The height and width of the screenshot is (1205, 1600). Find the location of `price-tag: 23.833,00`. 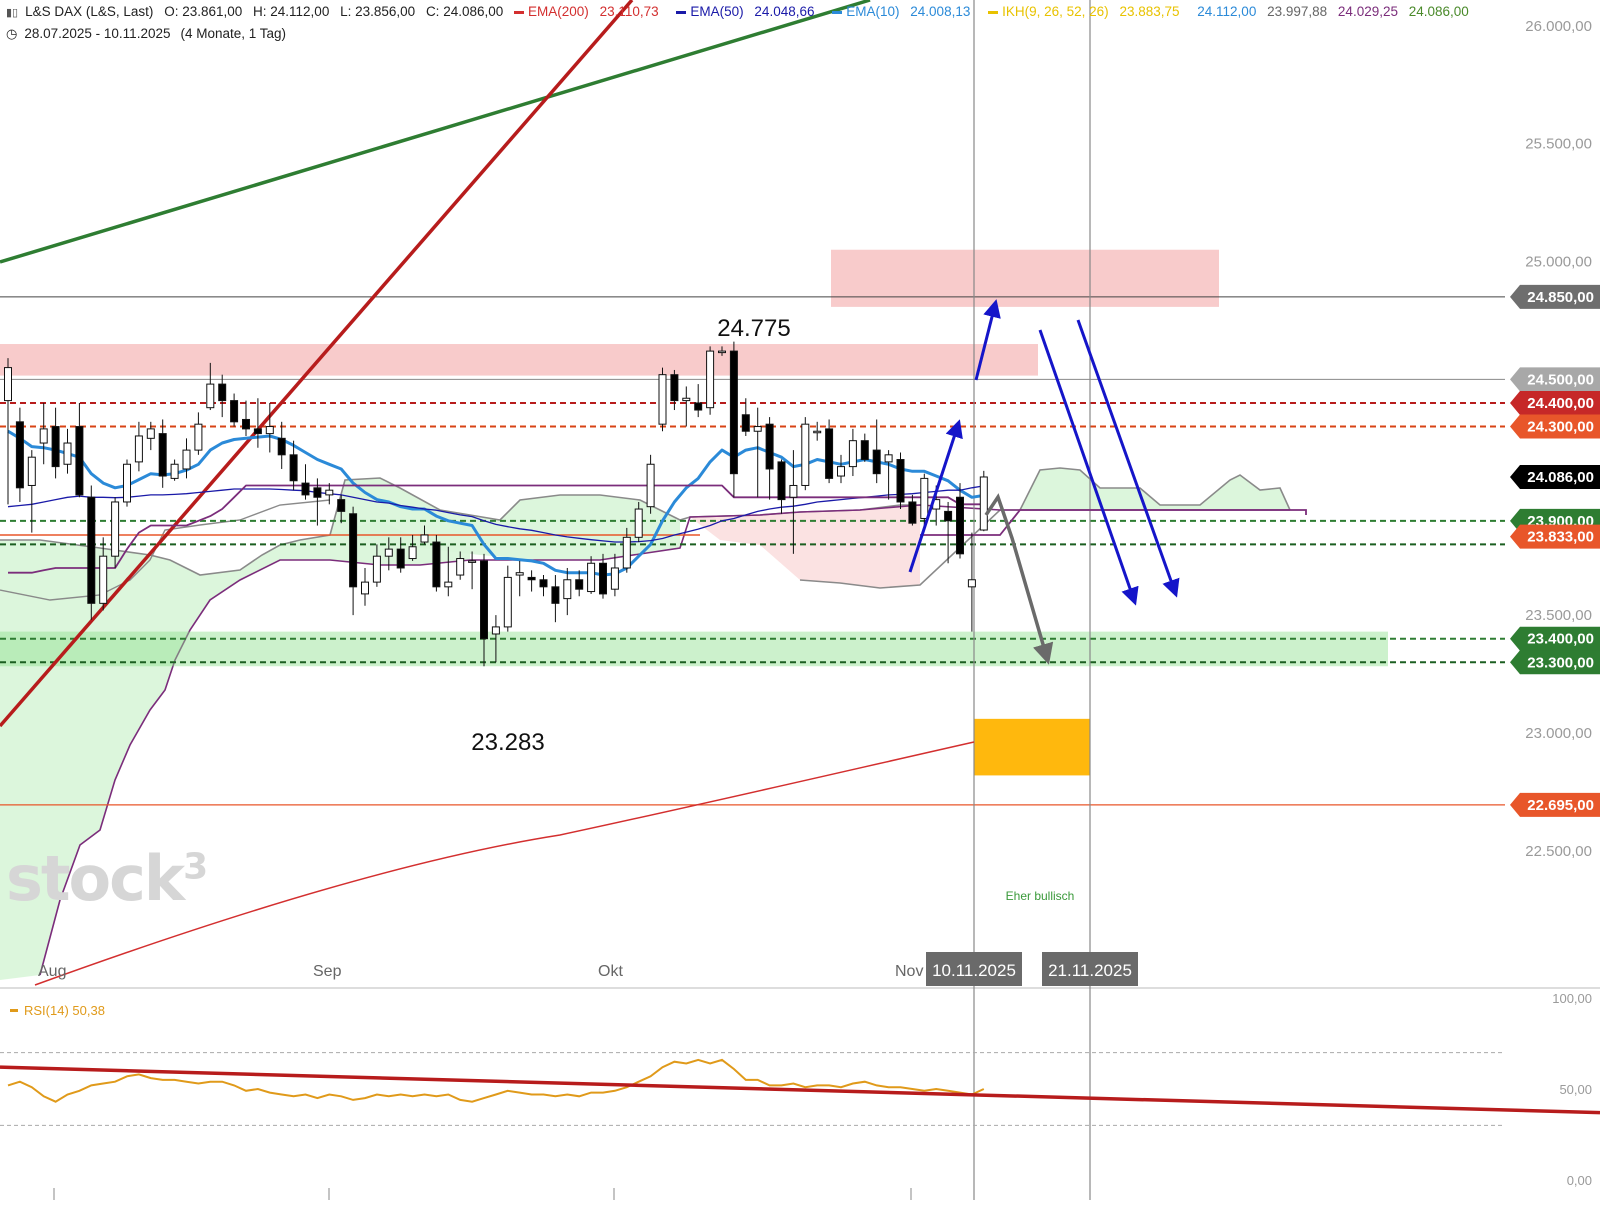

price-tag: 23.833,00 is located at coordinates (1555, 536).